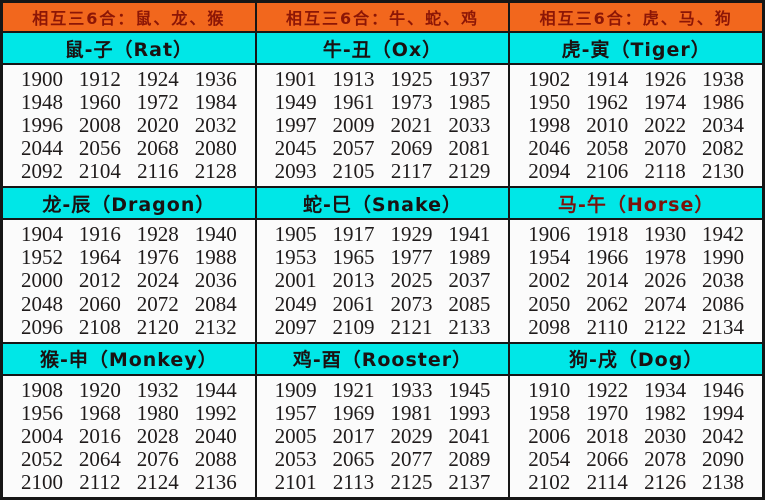 This screenshot has height=500, width=765. I want to click on year-value: 2001, so click(295, 280).